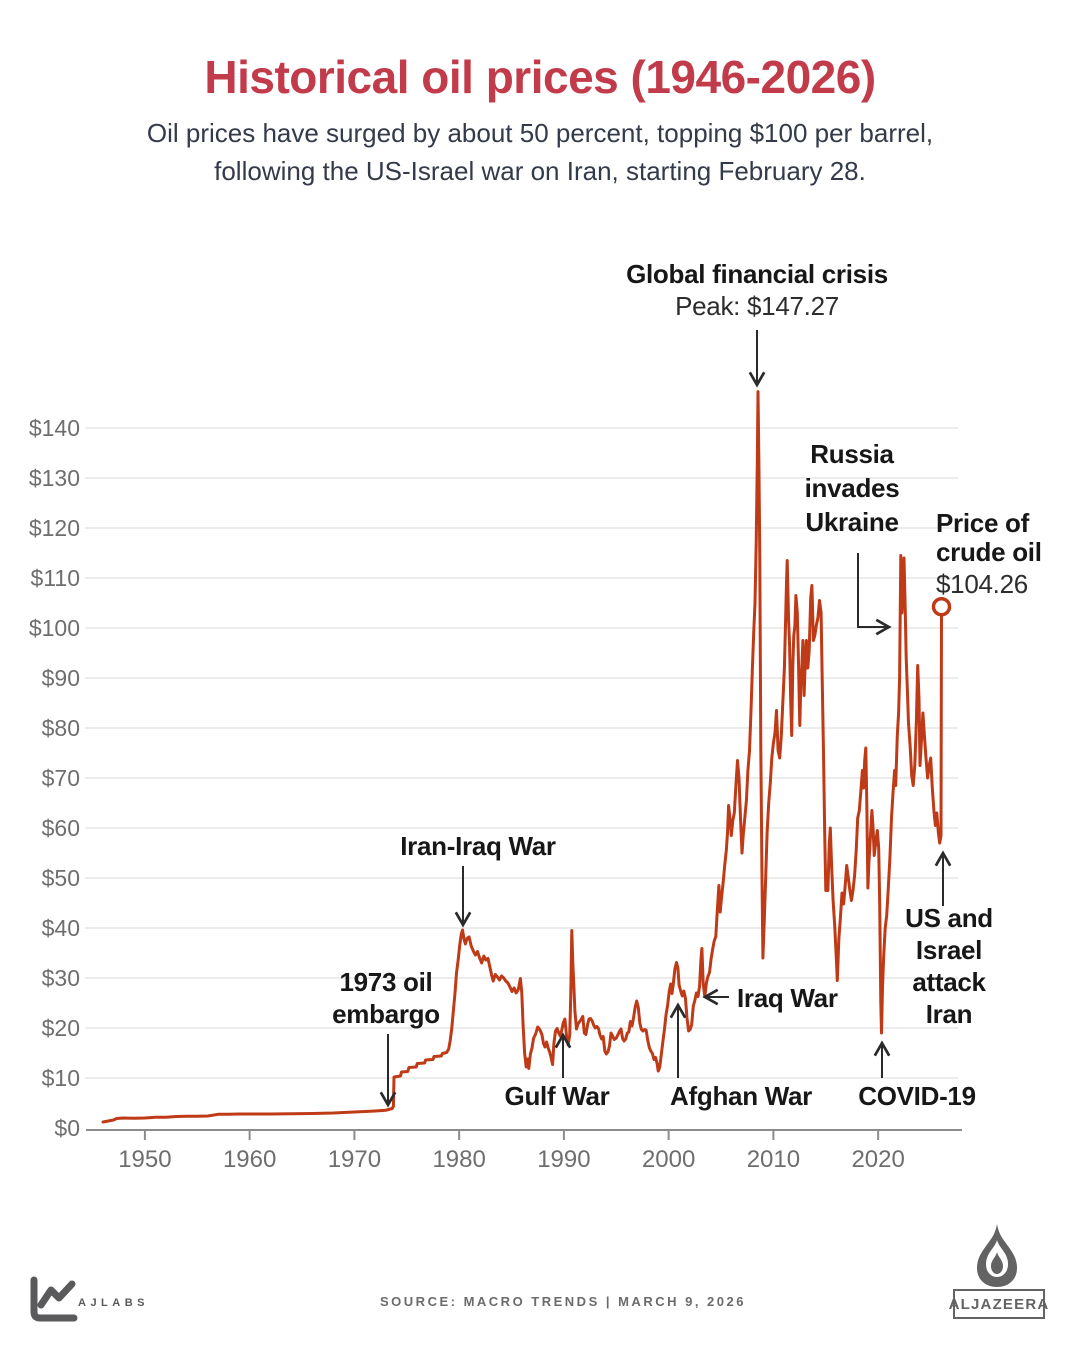 This screenshot has height=1350, width=1080. What do you see at coordinates (982, 584) in the screenshot?
I see `current-price-value: $104.26` at bounding box center [982, 584].